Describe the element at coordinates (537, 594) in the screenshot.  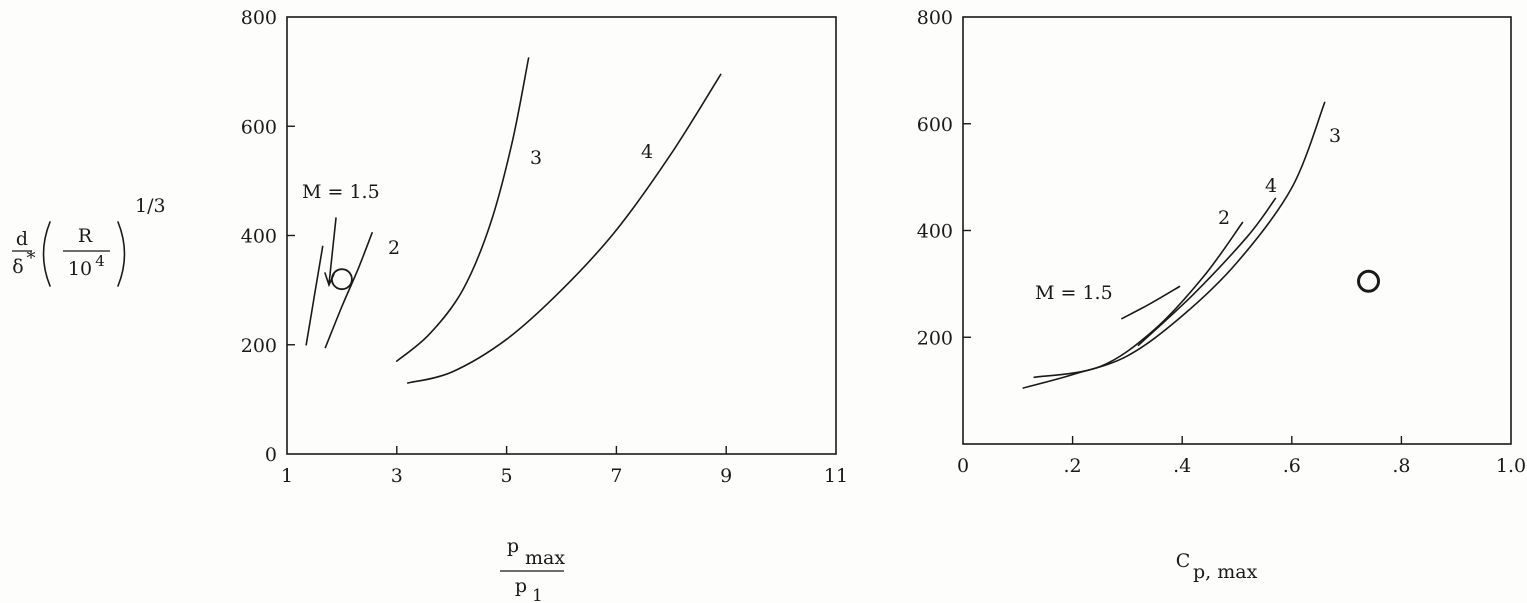
I see `xlabel-left-p1-sub: 1` at that location.